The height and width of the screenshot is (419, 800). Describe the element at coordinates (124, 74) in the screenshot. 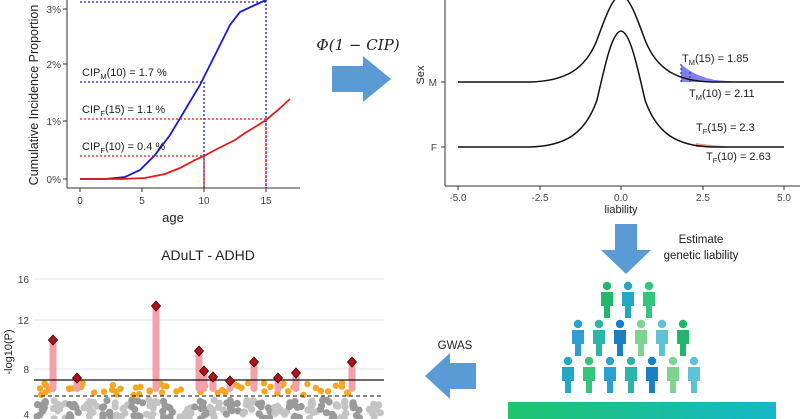

I see `annotation-cip-m10: CIPM(10) = 1.7 %` at that location.